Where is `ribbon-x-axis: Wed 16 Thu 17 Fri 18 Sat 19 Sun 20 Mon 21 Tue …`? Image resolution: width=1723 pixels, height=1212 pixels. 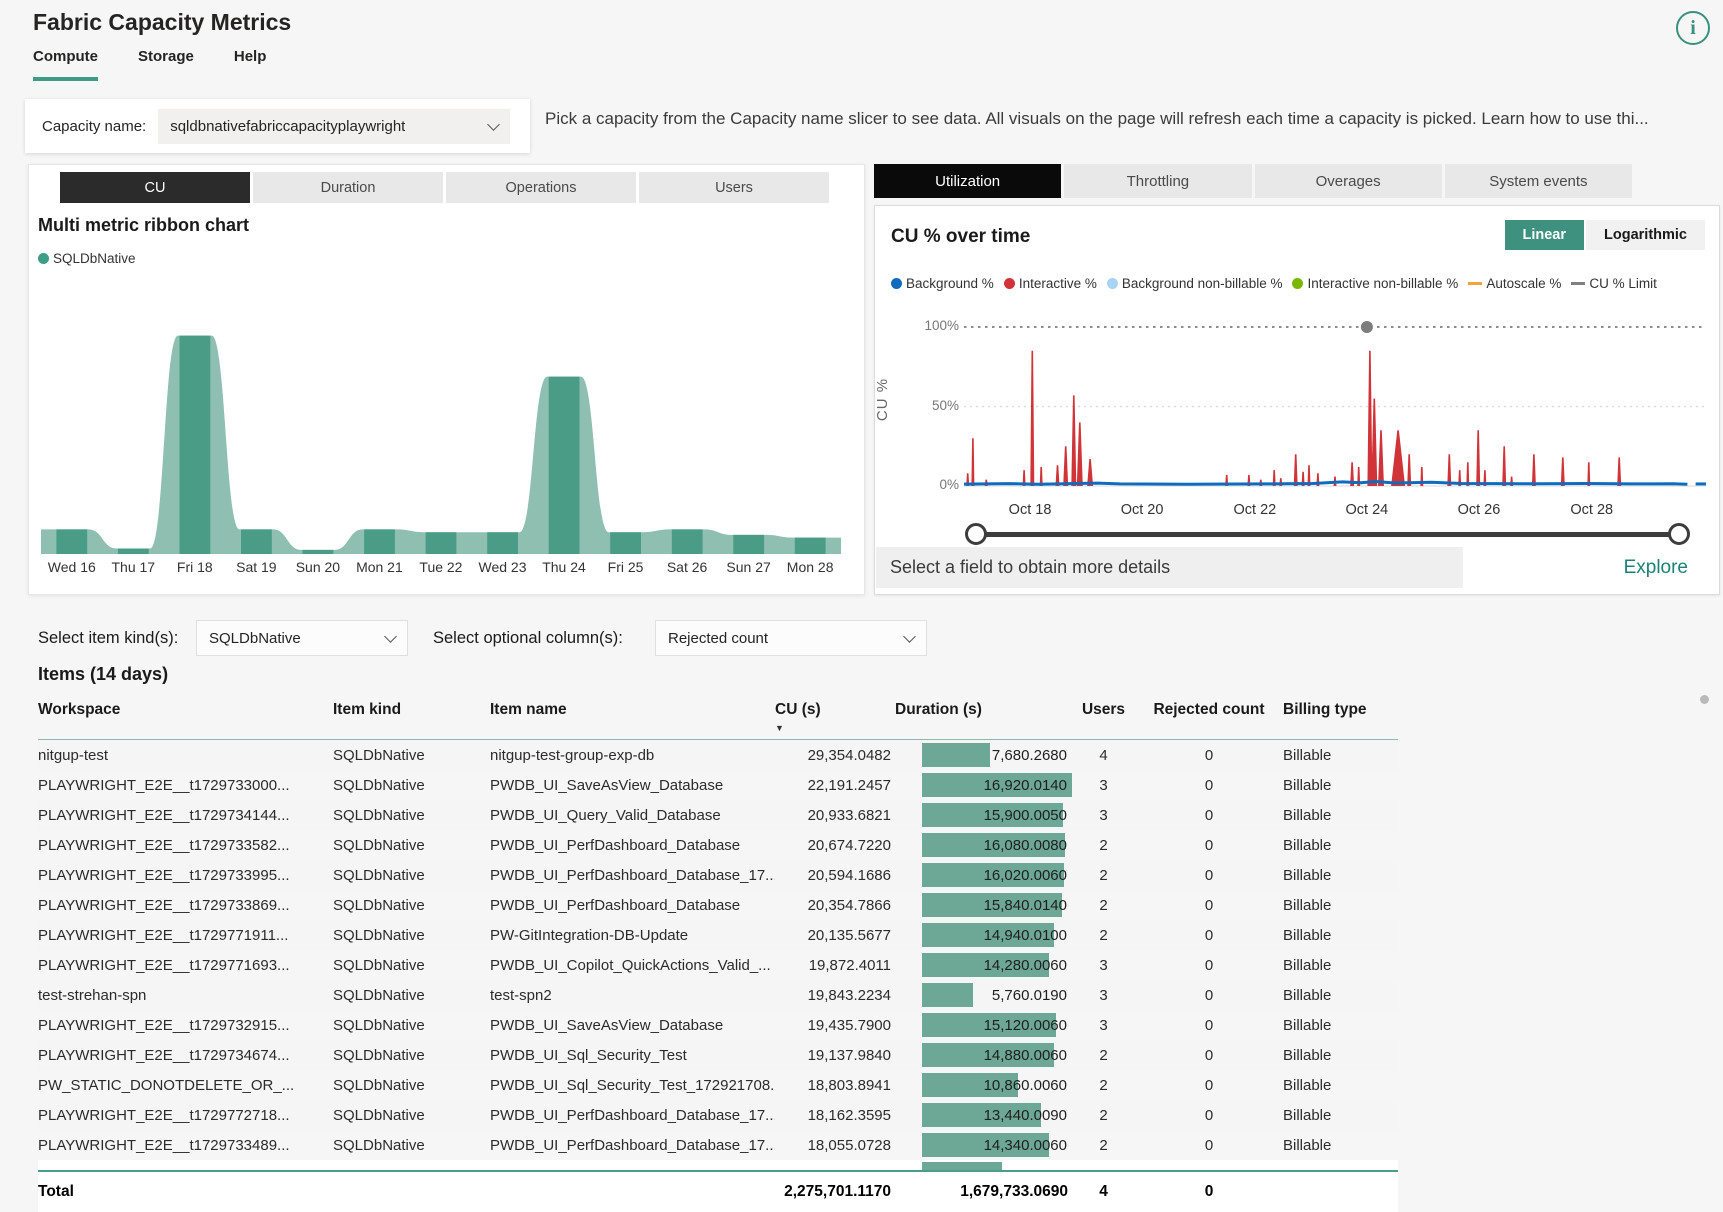
ribbon-x-axis: Wed 16 Thu 17 Fri 18 Sat 19 Sun 20 Mon 21 Tue … is located at coordinates (441, 567).